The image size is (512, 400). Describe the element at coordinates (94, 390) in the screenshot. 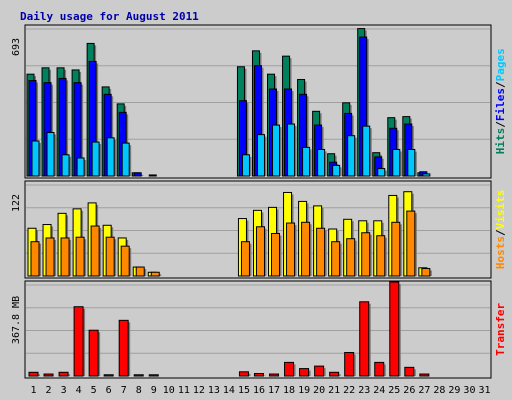

I see `day-label: 5` at that location.